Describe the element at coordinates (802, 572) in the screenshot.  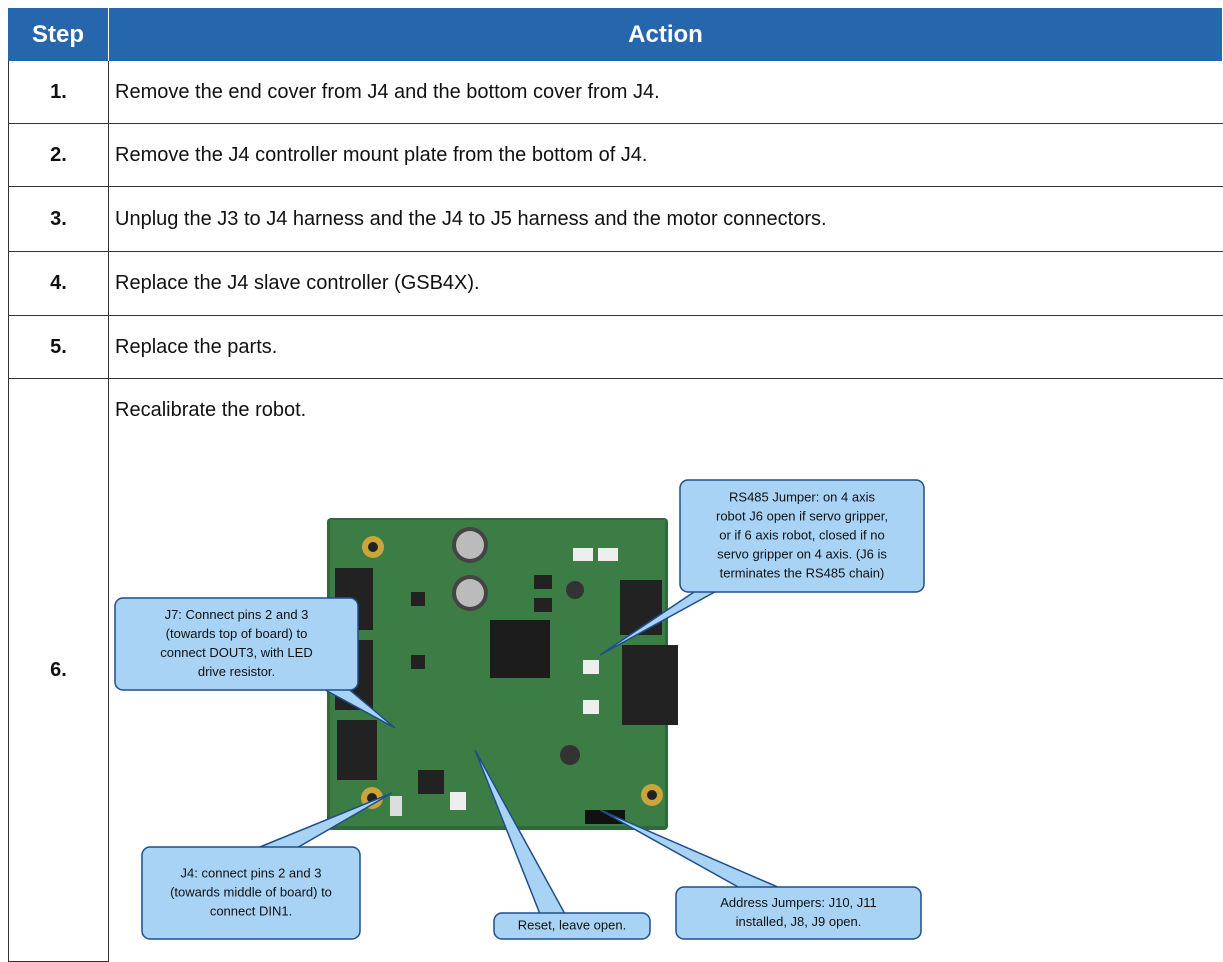
I see `callout-text: terminates the RS485 chain)` at that location.